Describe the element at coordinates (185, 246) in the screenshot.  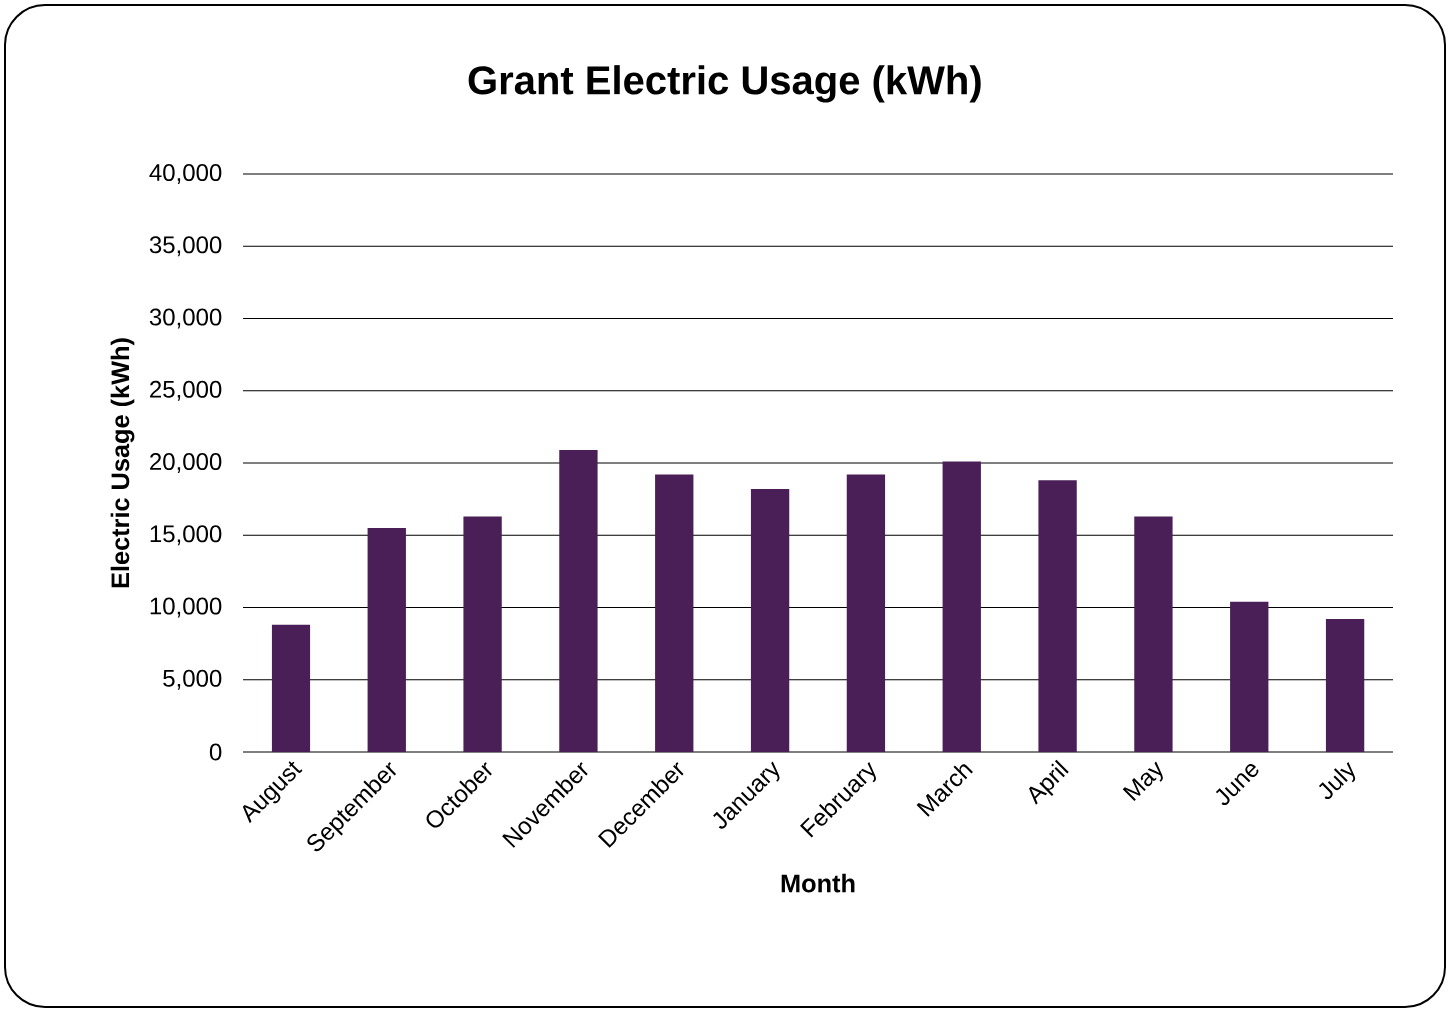
I see `y-tick-label: 35,000` at that location.